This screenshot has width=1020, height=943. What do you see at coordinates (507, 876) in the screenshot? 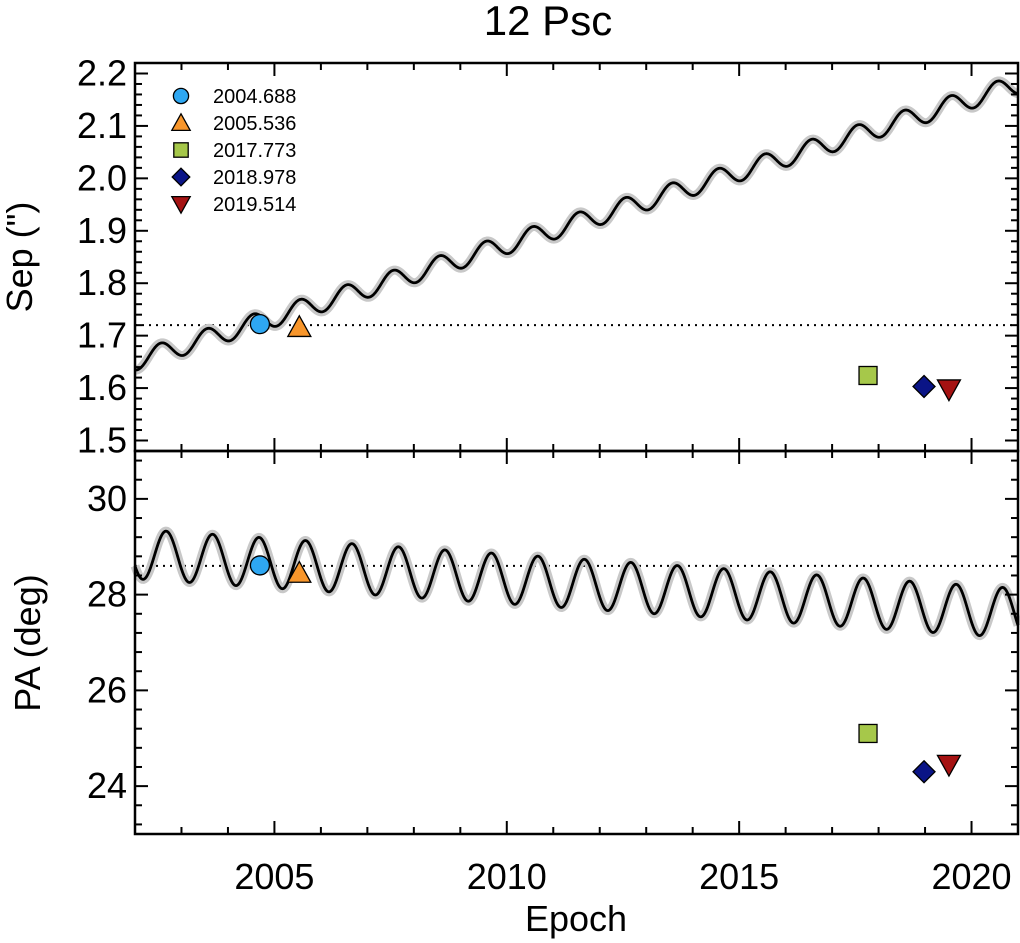
I see `x-tick-label: 2010` at bounding box center [507, 876].